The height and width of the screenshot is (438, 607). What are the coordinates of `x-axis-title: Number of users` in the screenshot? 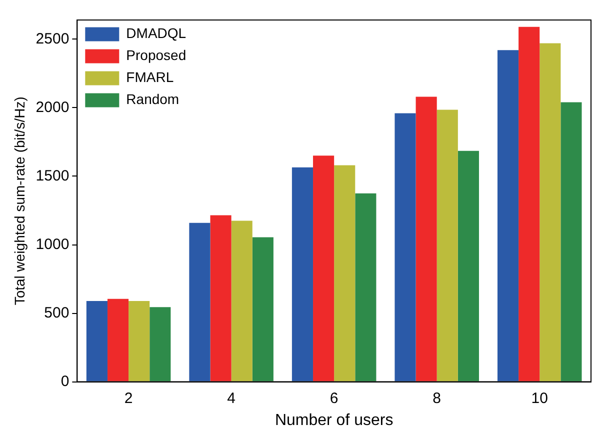 It's located at (334, 420).